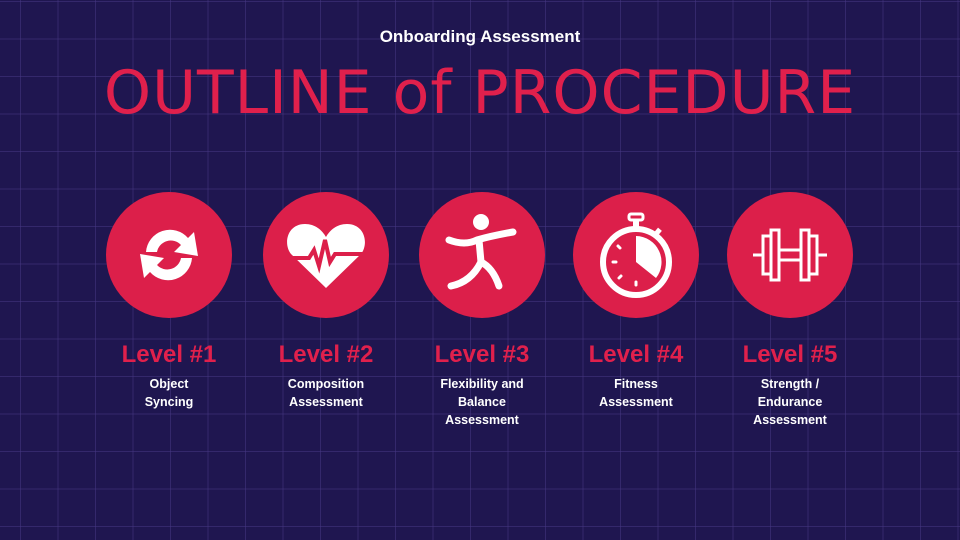 This screenshot has width=960, height=540. I want to click on level-4-badge, so click(636, 255).